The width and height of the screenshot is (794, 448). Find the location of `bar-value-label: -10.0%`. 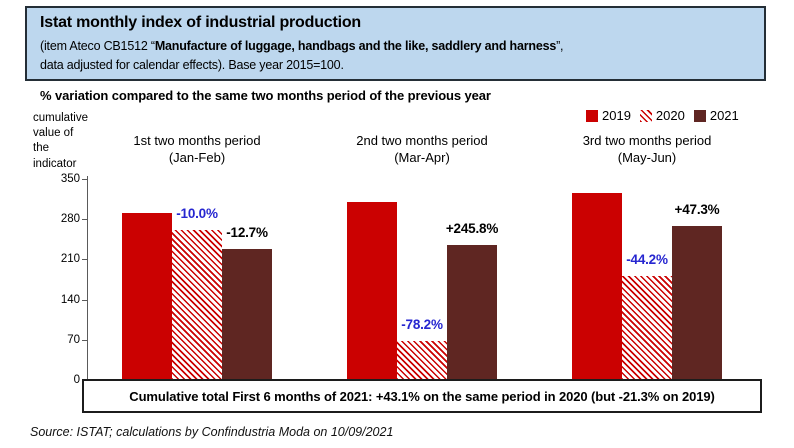

bar-value-label: -10.0% is located at coordinates (197, 213).